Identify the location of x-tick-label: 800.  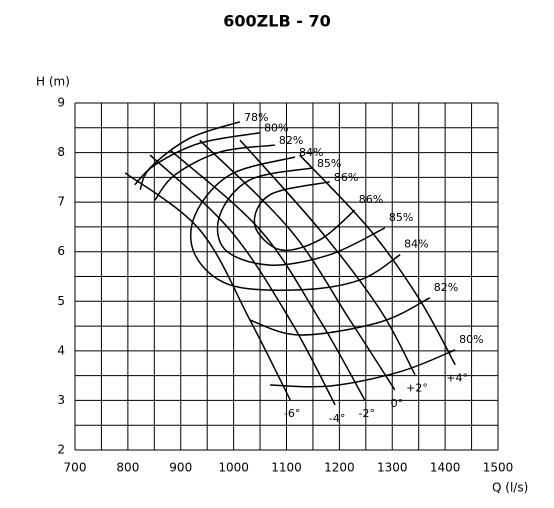
(127, 468).